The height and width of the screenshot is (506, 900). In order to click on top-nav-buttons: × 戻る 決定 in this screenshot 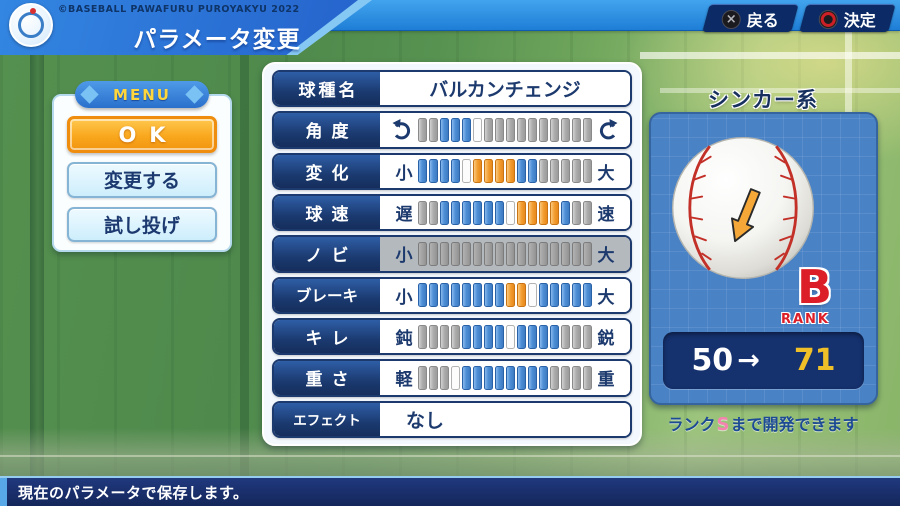, I will do `click(799, 18)`.